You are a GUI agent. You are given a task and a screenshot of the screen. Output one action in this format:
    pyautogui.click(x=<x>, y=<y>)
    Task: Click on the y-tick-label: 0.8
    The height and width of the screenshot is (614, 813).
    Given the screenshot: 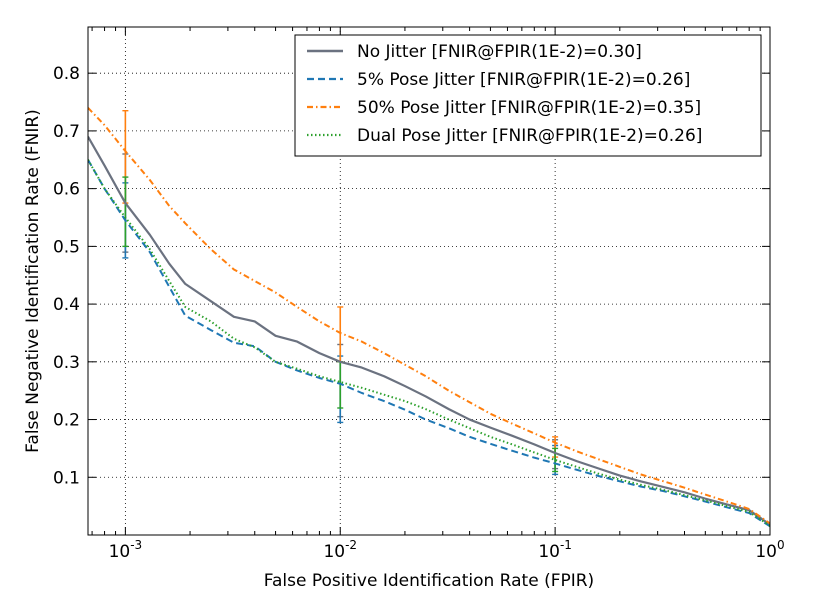 What is the action you would take?
    pyautogui.click(x=66, y=74)
    